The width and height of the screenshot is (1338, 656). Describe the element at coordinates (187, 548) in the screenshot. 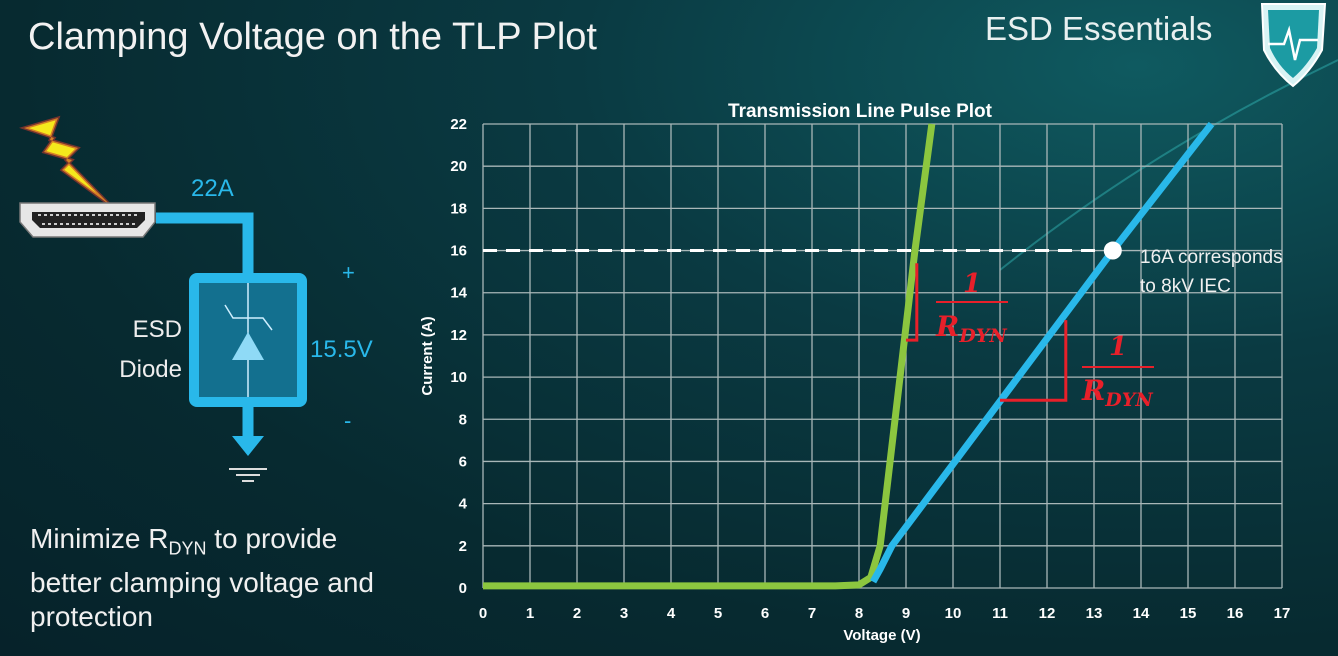

I see `summary-sub: DYN` at that location.